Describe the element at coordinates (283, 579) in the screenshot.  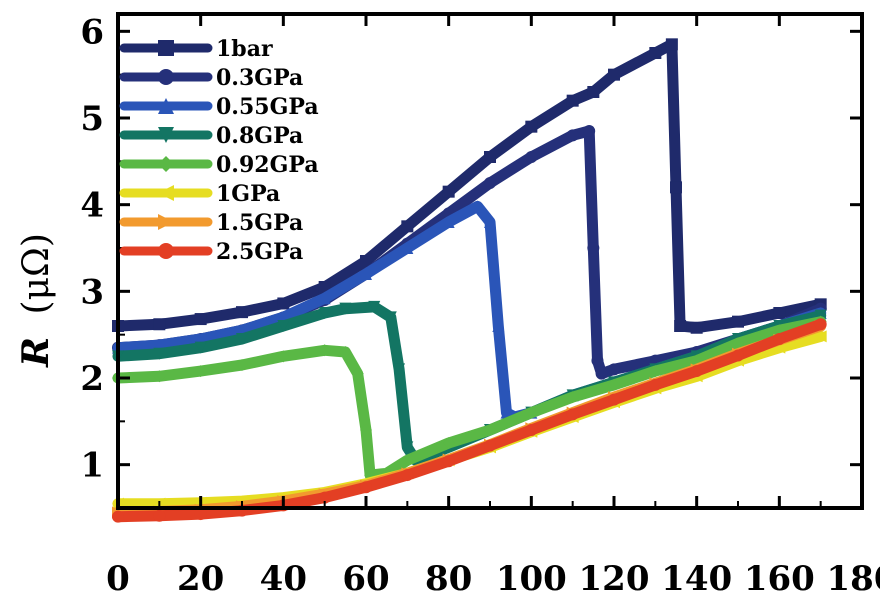
I see `x-tick-label: 40` at that location.